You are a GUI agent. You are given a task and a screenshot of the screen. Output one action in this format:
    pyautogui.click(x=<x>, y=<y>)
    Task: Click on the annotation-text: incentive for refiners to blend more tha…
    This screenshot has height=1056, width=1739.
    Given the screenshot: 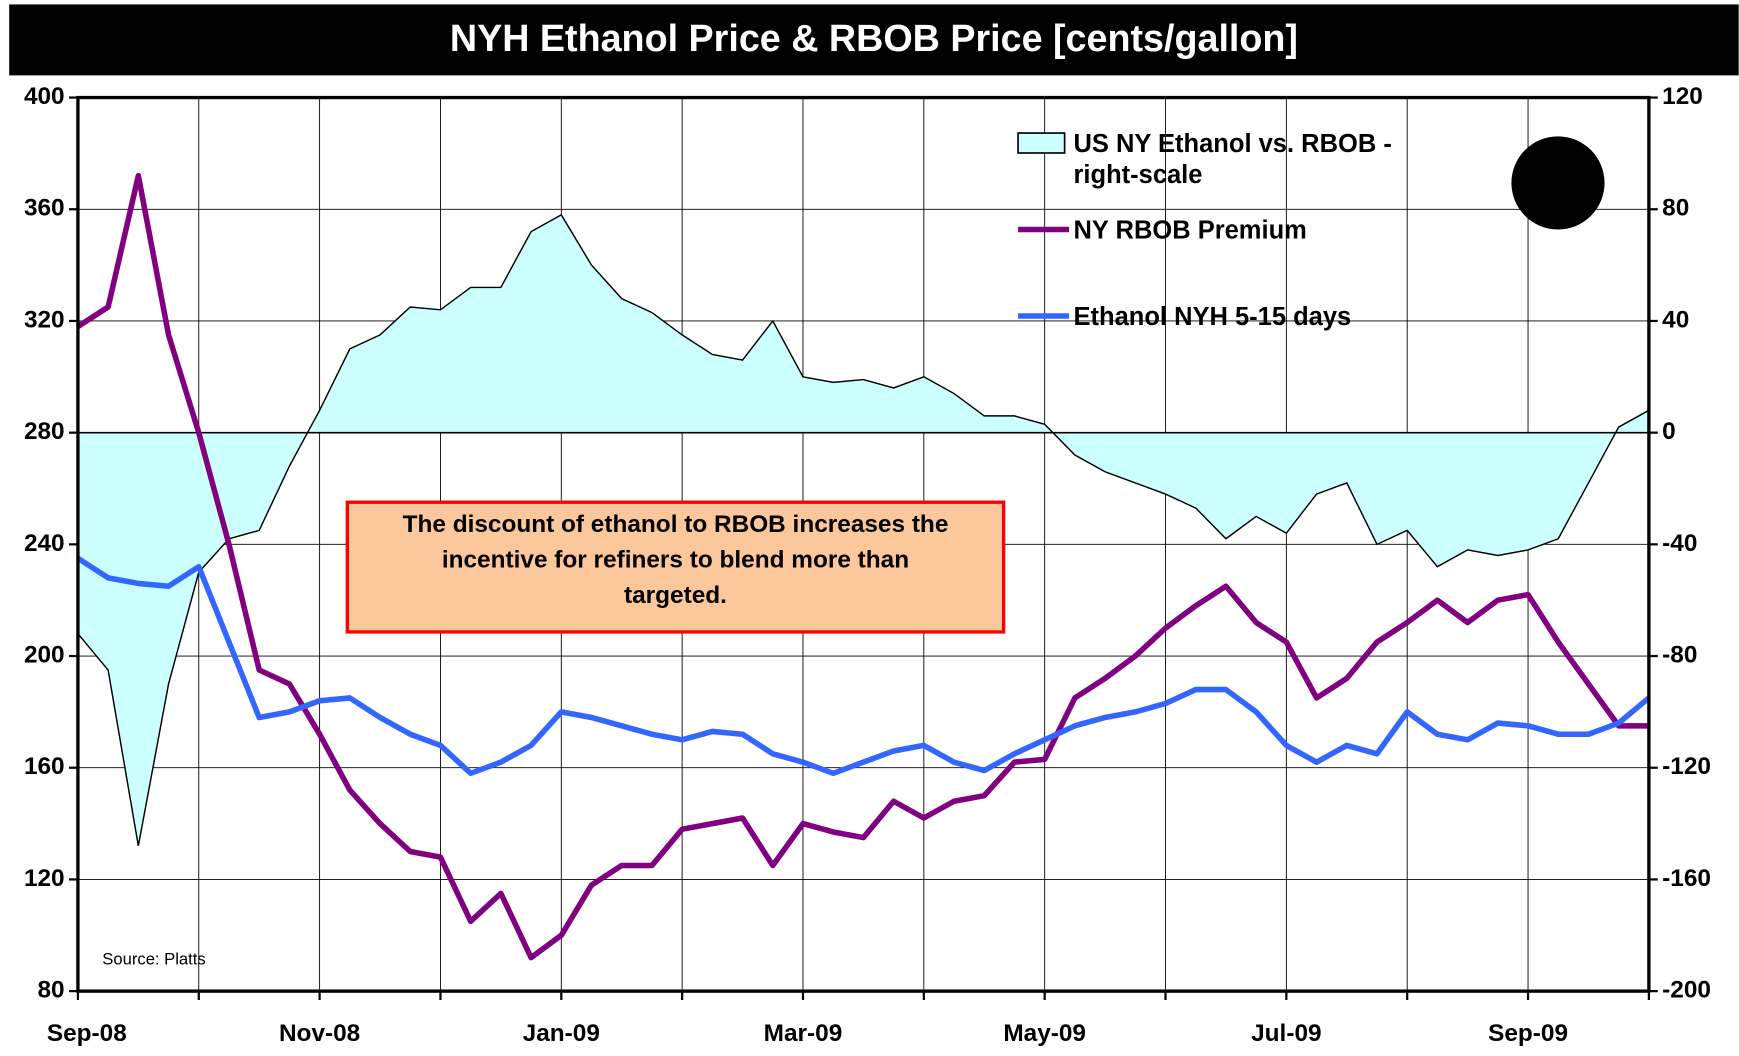 What is the action you would take?
    pyautogui.click(x=675, y=559)
    